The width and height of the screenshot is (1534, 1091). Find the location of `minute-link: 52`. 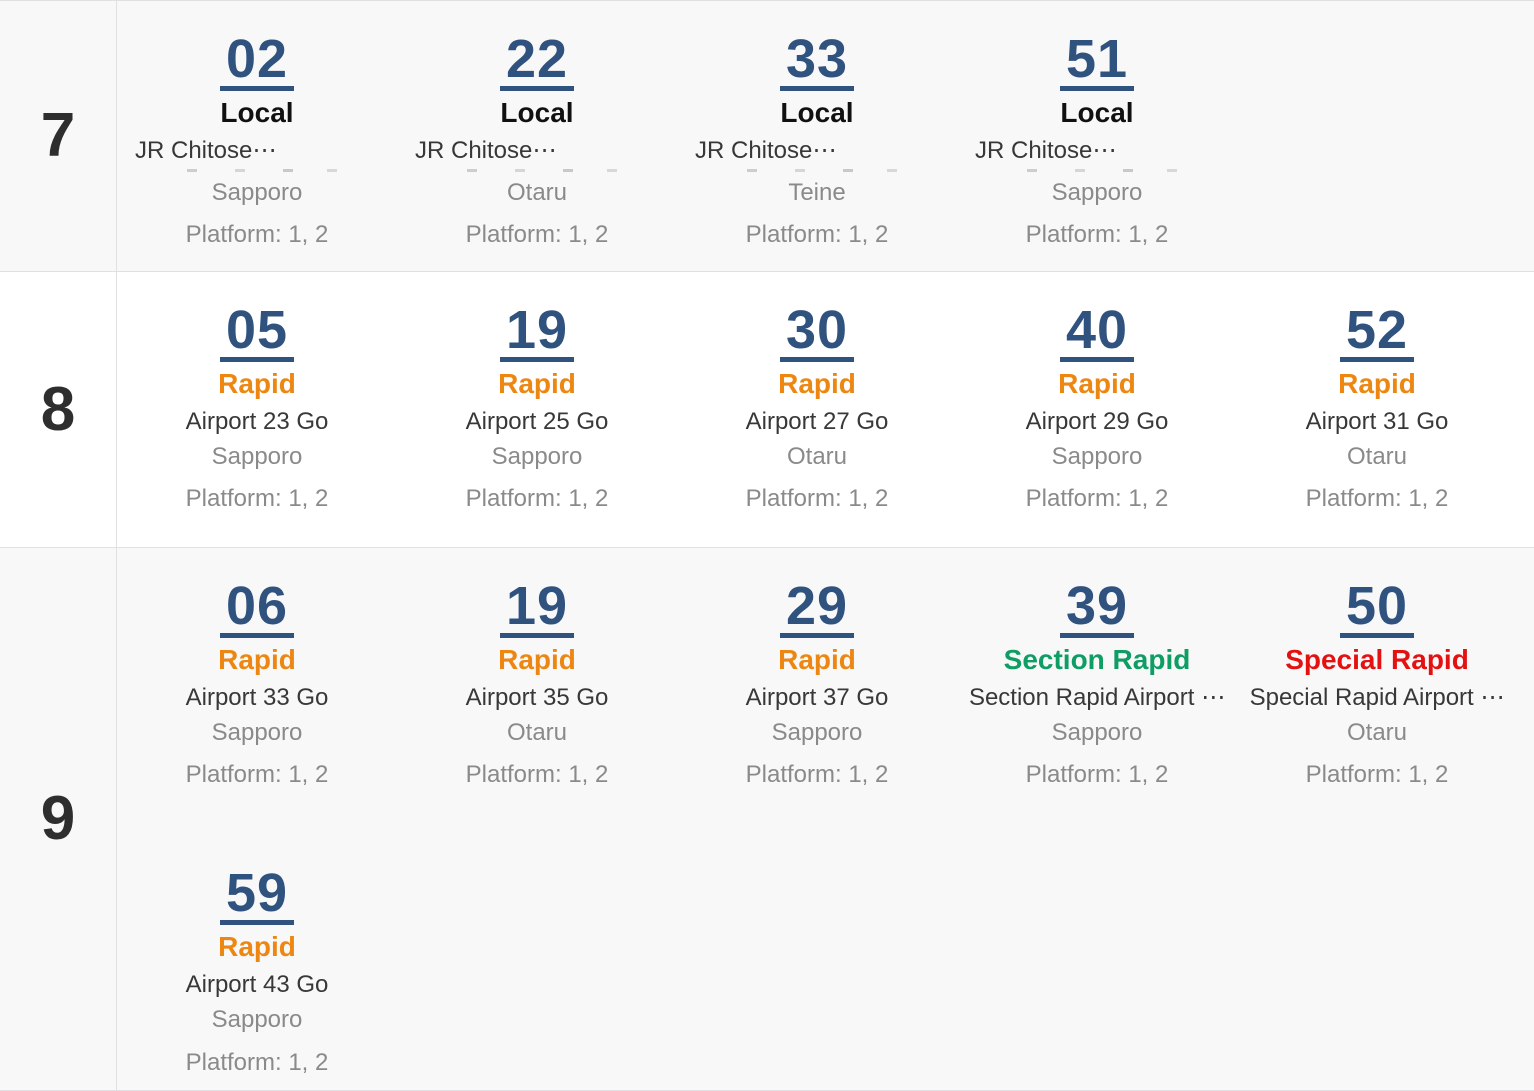

minute-link: 52 is located at coordinates (1377, 332).